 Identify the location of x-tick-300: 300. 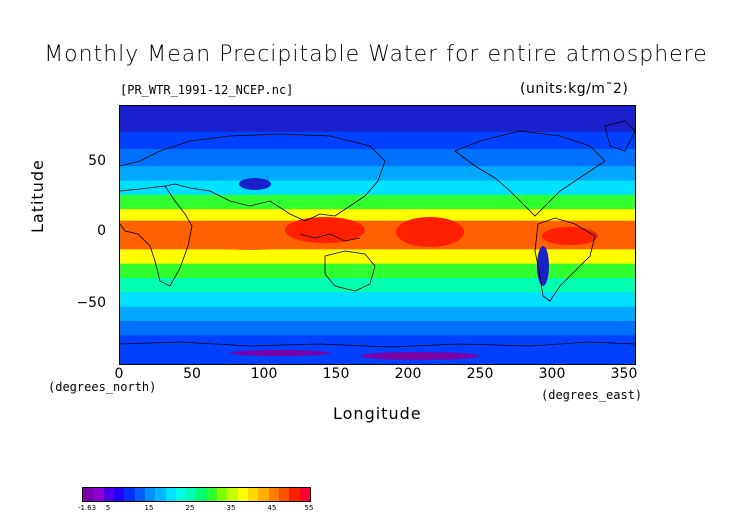
(552, 374).